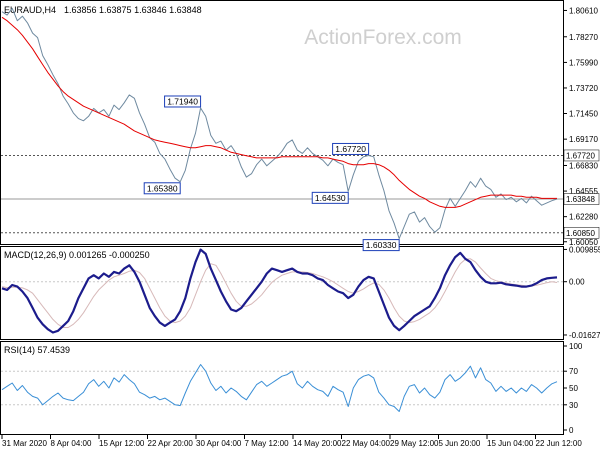  I want to click on ohlc-readout: 1.63856 1.63875 1.63846 1.63848, so click(133, 10).